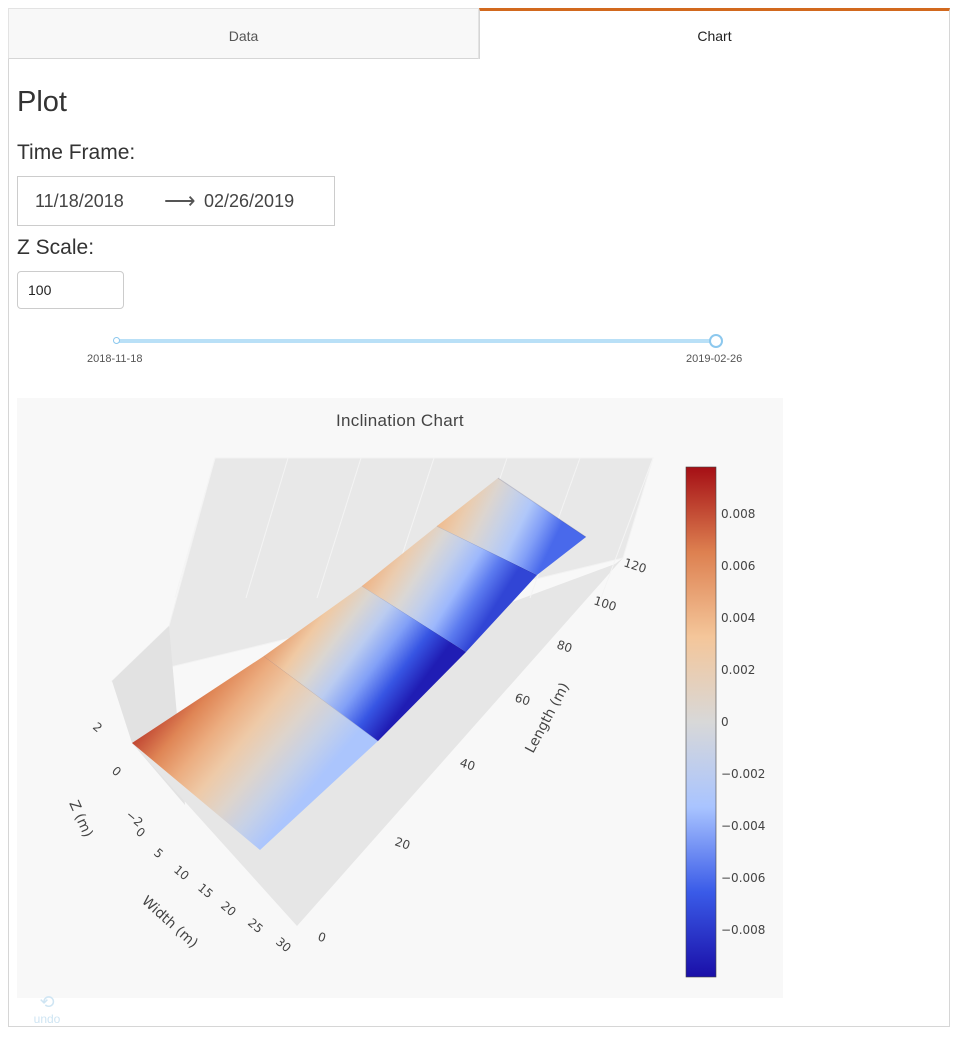 This screenshot has height=1049, width=957. Describe the element at coordinates (181, 873) in the screenshot. I see `x-tick-label: 10` at that location.